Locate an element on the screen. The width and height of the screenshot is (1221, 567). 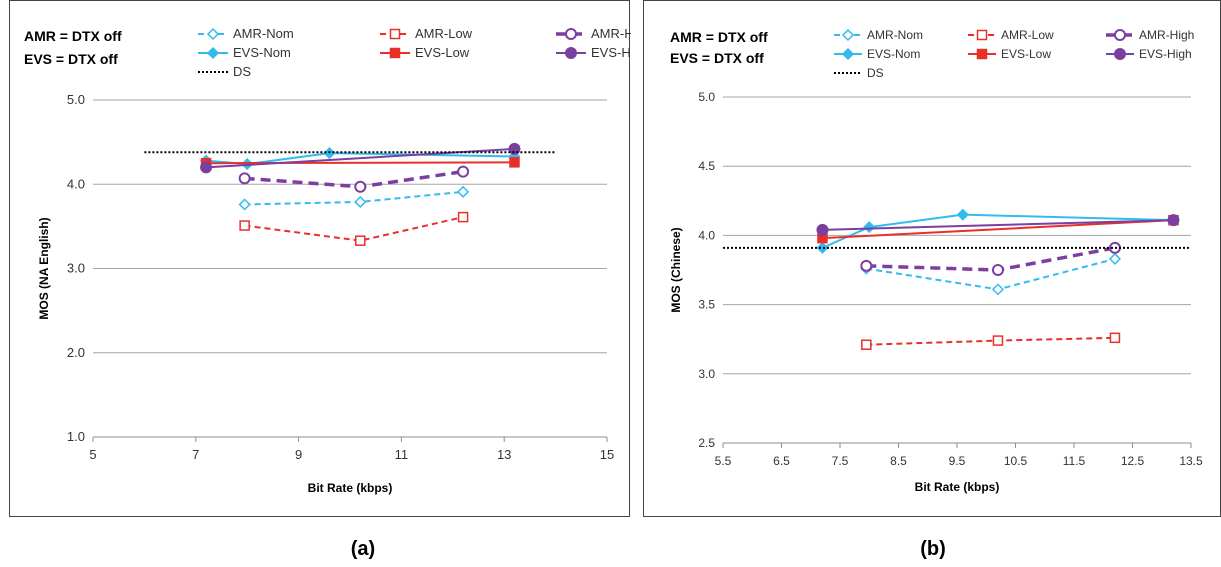
xtick-label-5: 10.5 is located at coordinates (1016, 461).